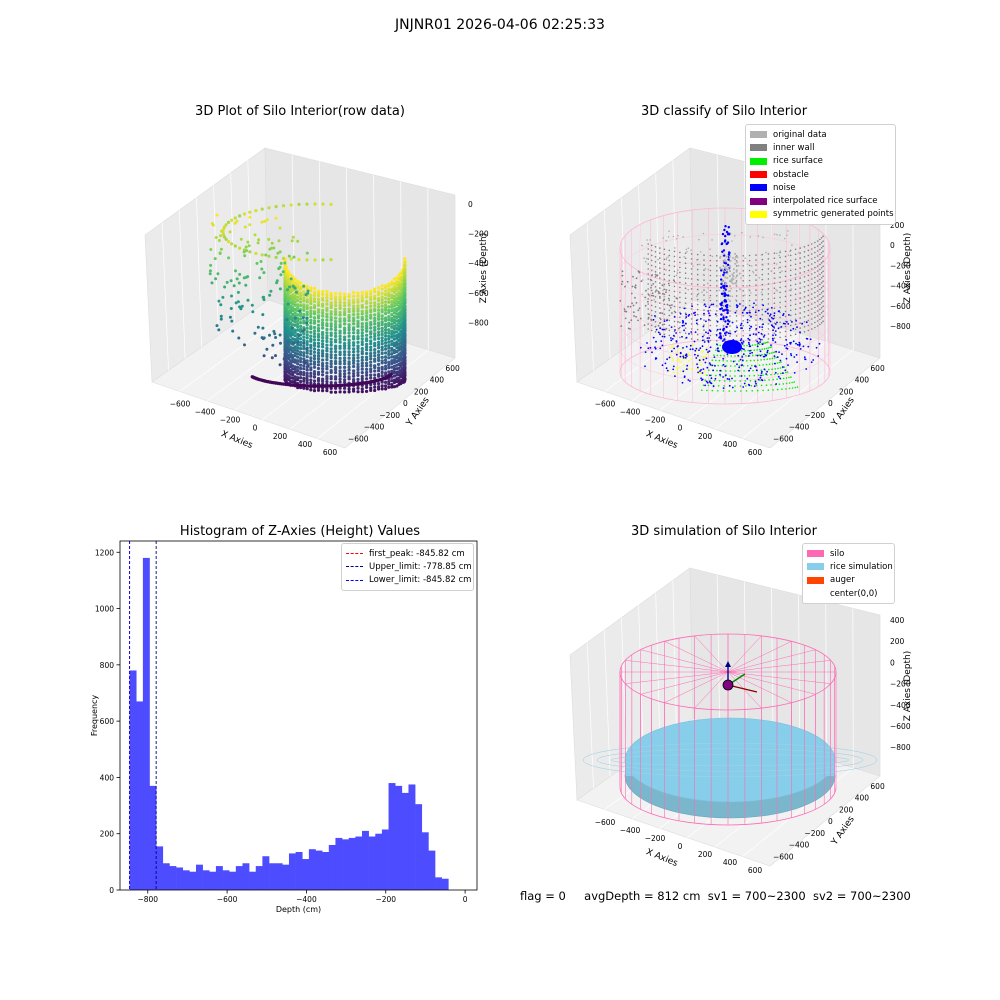 This screenshot has height=1000, width=1000. Describe the element at coordinates (298, 715) in the screenshot. I see `histogram-frame` at that location.